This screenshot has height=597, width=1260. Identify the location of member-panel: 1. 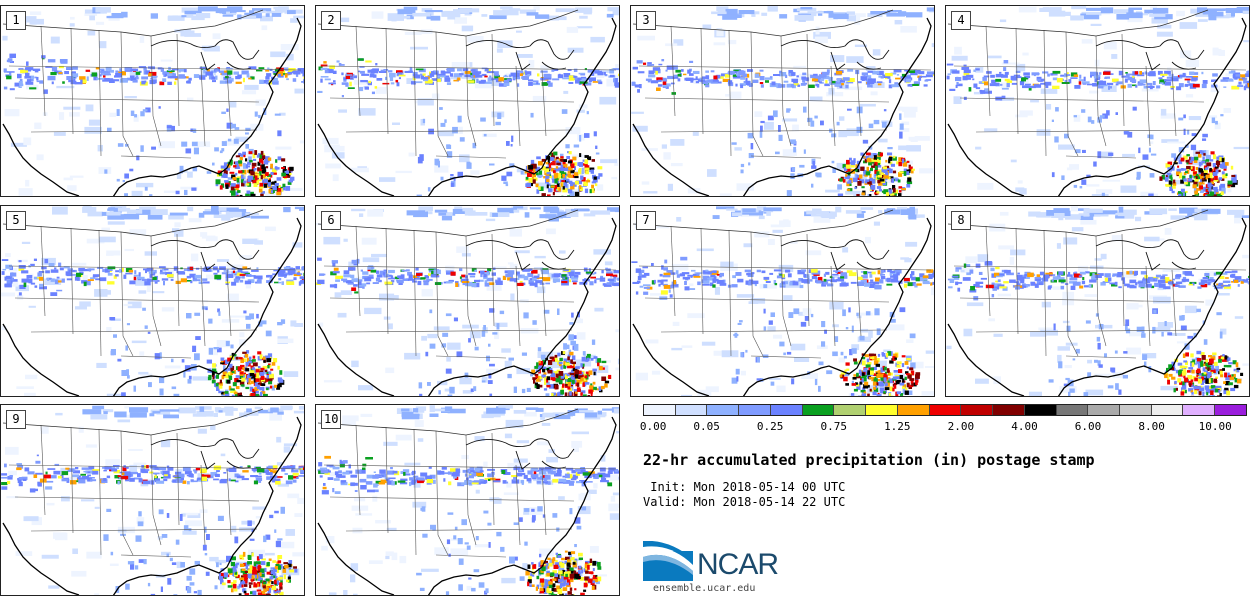
(152, 101).